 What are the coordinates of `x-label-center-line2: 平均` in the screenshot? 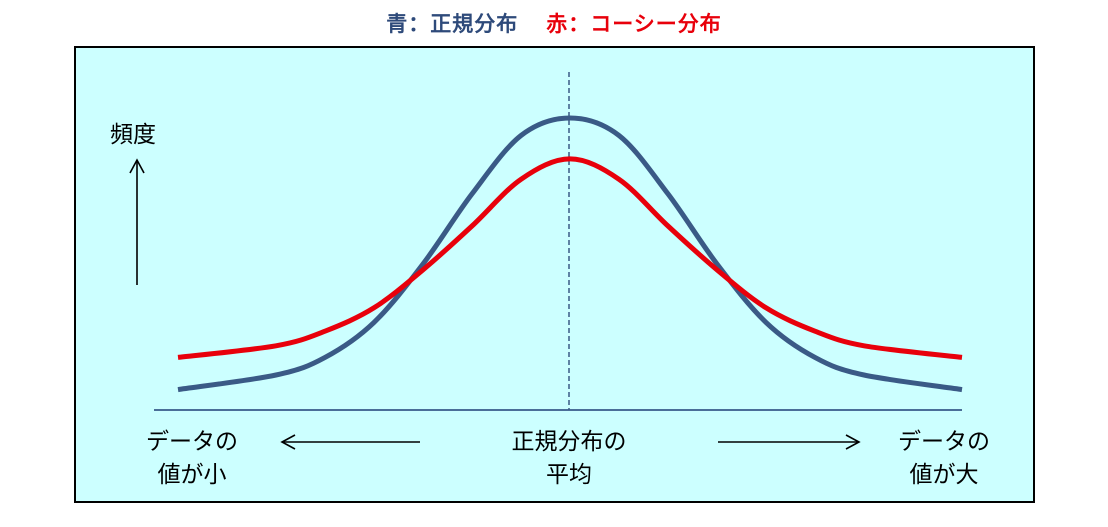 It's located at (569, 475).